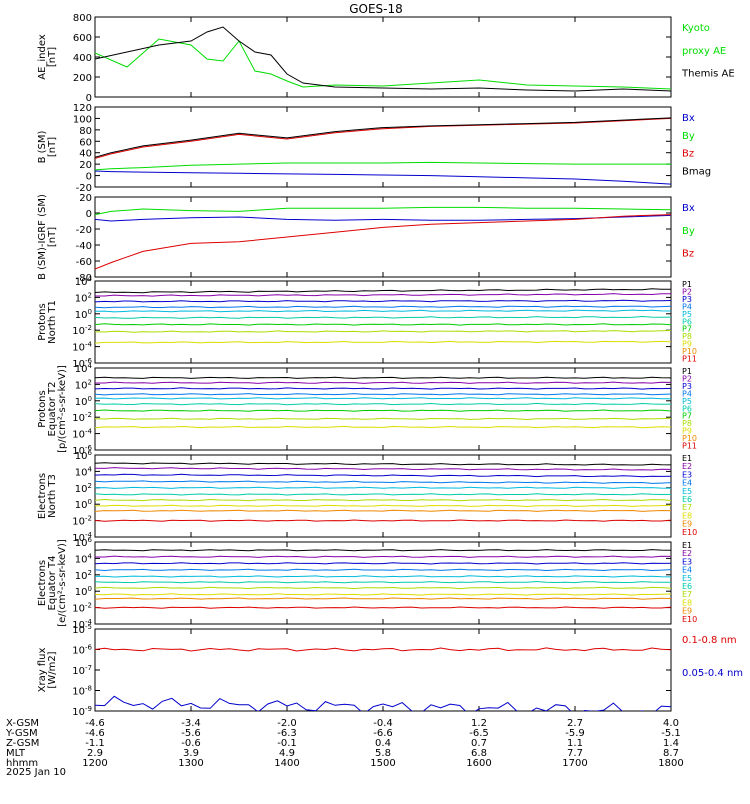  Describe the element at coordinates (383, 377) in the screenshot. I see `series-line-p1` at that location.